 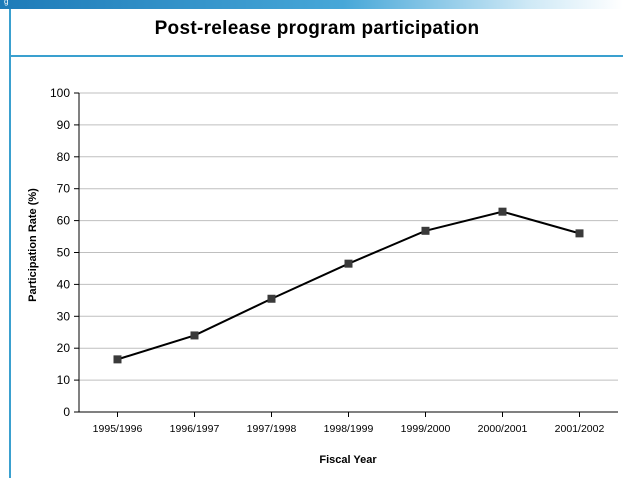 What do you see at coordinates (6, 3) in the screenshot?
I see `figure-tag: g` at bounding box center [6, 3].